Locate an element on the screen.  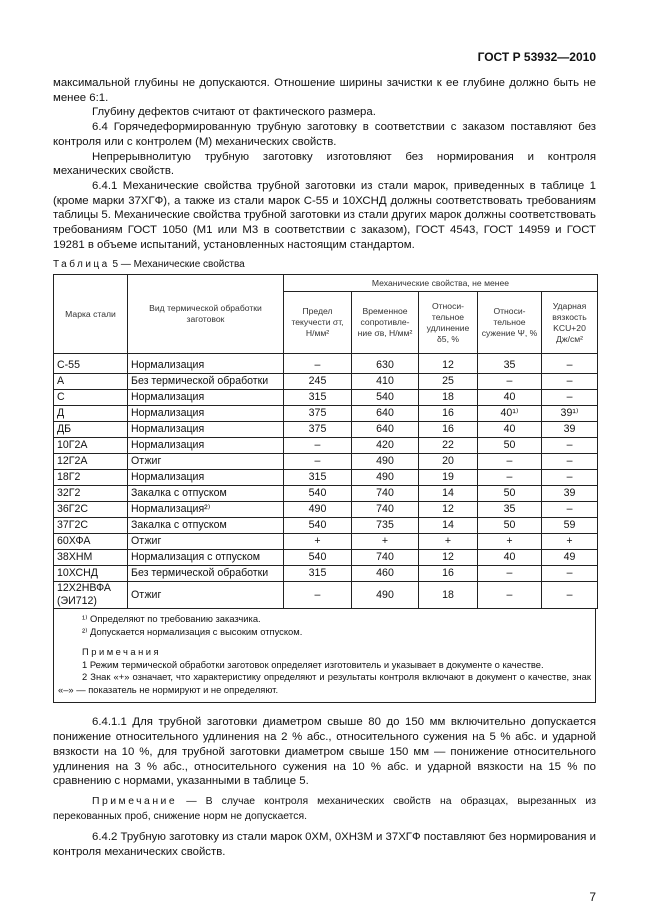
cell-value: 740 is located at coordinates (385, 558).